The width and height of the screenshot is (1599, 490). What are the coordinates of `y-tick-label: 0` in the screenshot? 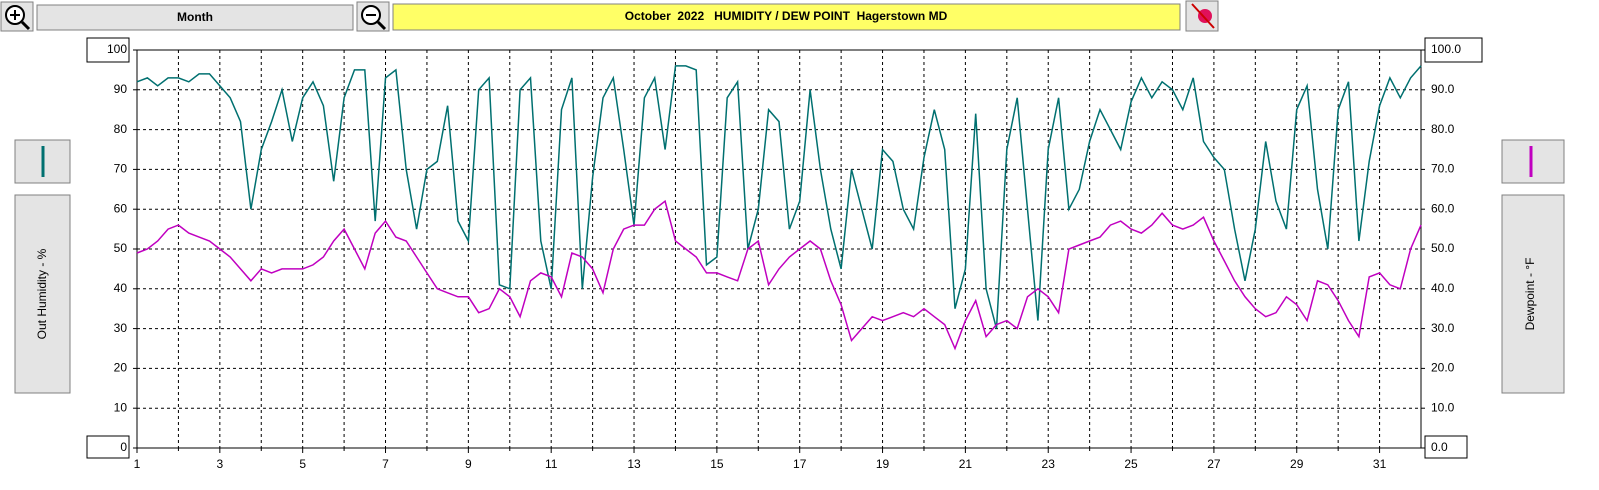 It's located at (123, 447).